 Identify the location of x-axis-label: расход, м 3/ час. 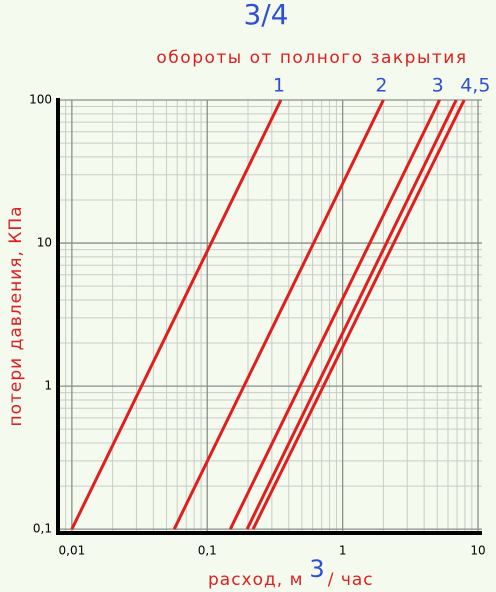
(291, 572).